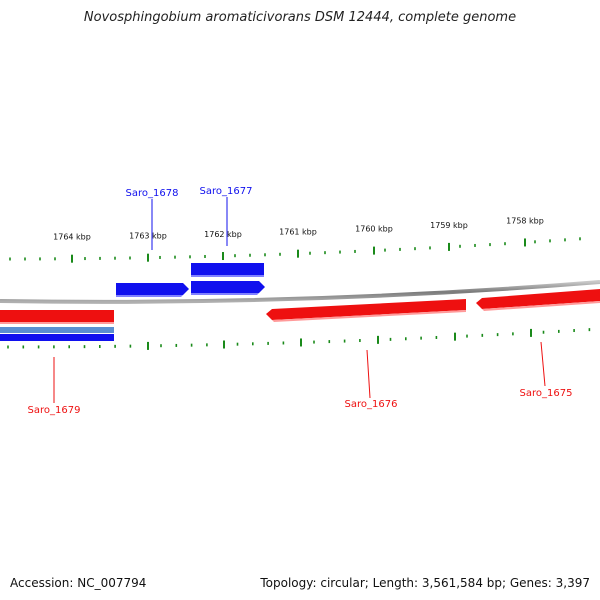  Describe the element at coordinates (223, 234) in the screenshot. I see `scale-label: 1762 kbp` at that location.